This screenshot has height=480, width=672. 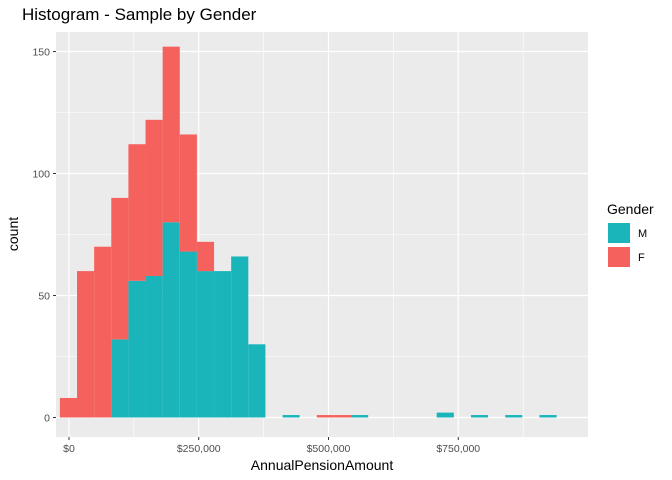 I want to click on x-tick-label: $750,000, so click(x=458, y=449).